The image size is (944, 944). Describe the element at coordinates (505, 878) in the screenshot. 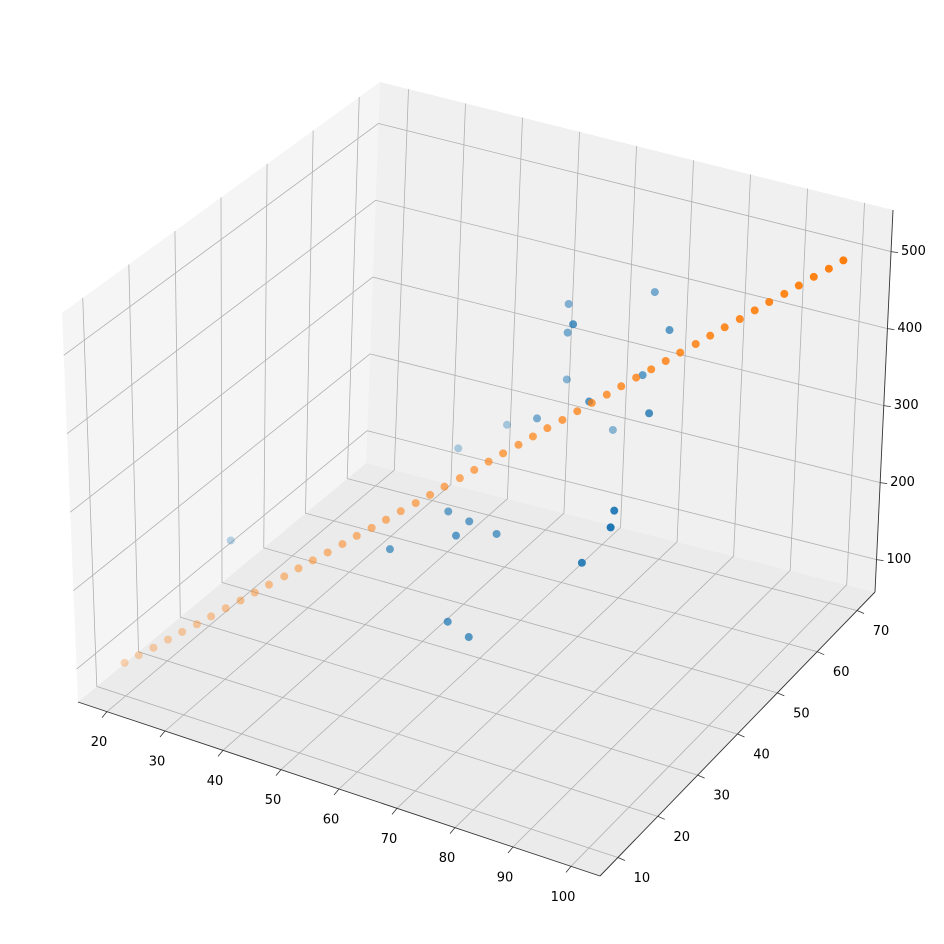

I see `x-tick-label: 90` at that location.